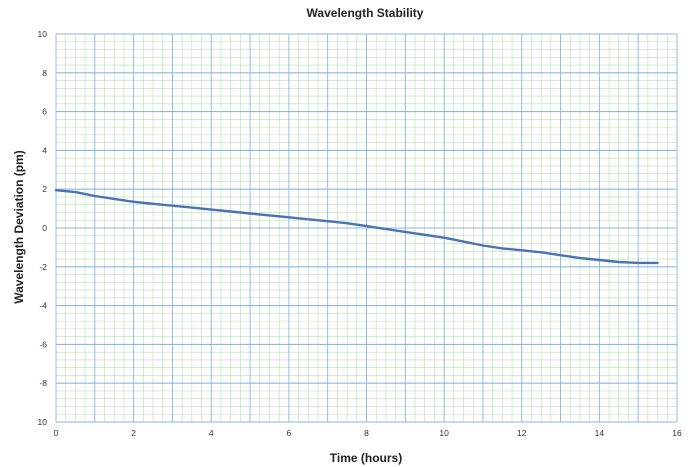 The image size is (694, 467). What do you see at coordinates (44, 189) in the screenshot?
I see `y-tick-label: 2` at bounding box center [44, 189].